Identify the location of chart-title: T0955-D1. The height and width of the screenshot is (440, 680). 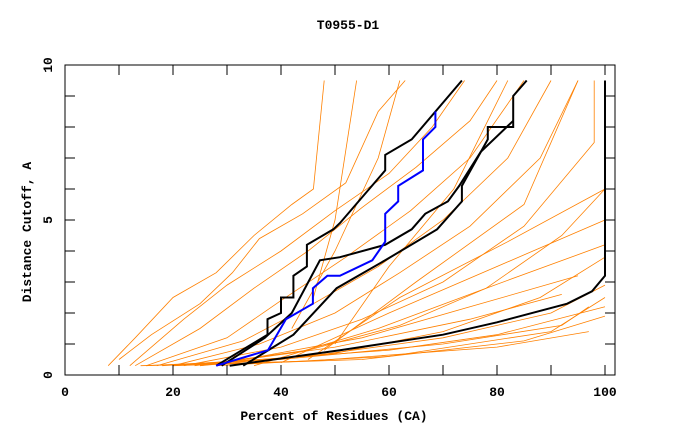
(348, 25).